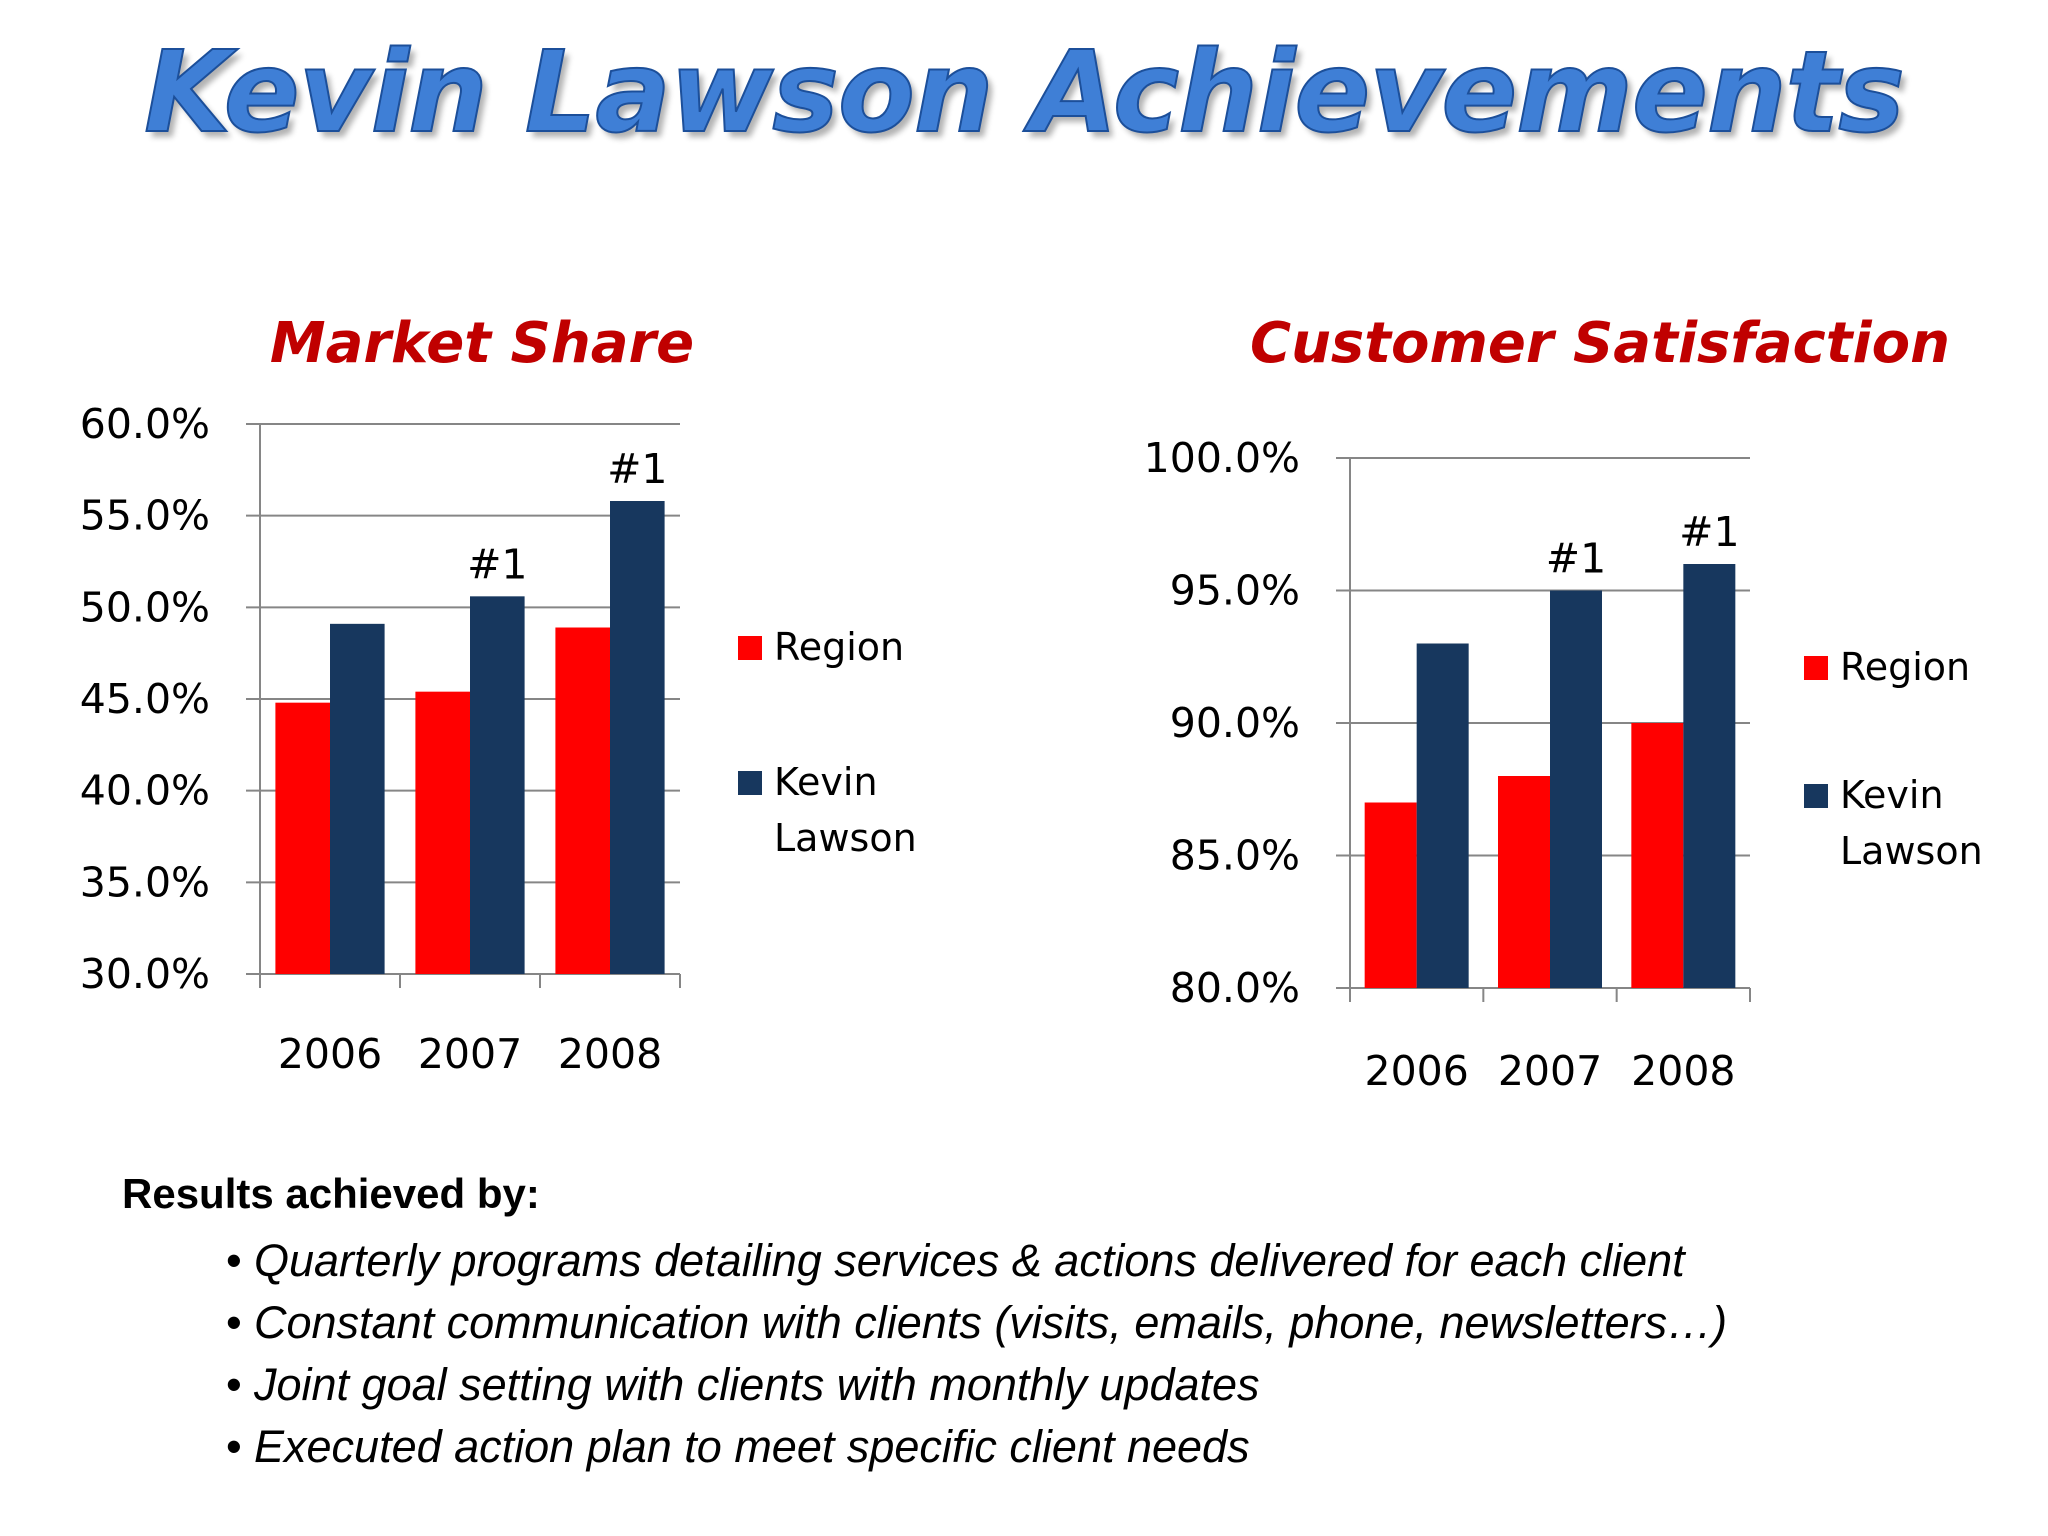 The width and height of the screenshot is (2048, 1536). What do you see at coordinates (1235, 988) in the screenshot?
I see `y-tick-label: 80.0%` at bounding box center [1235, 988].